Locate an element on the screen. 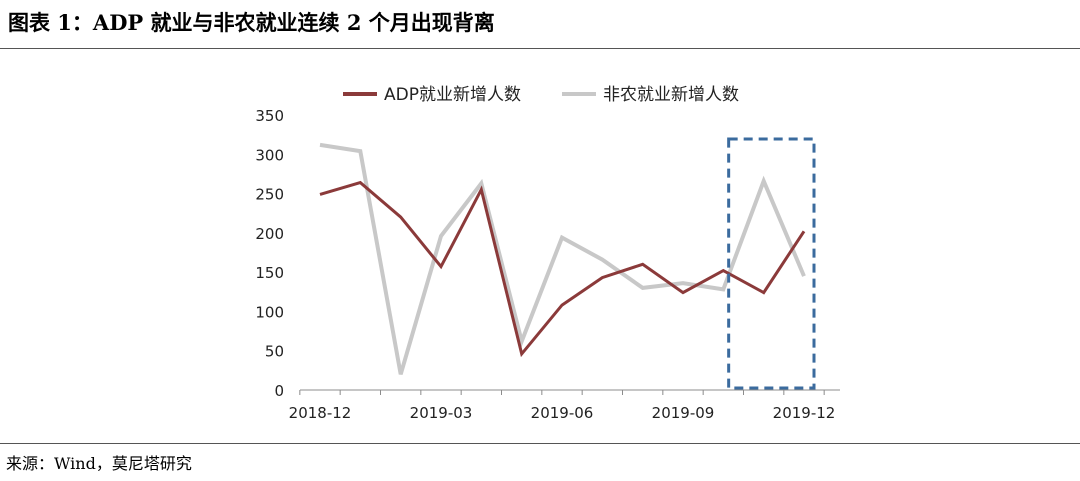 Image resolution: width=1080 pixels, height=481 pixels. highlight-dashed-box is located at coordinates (771, 263).